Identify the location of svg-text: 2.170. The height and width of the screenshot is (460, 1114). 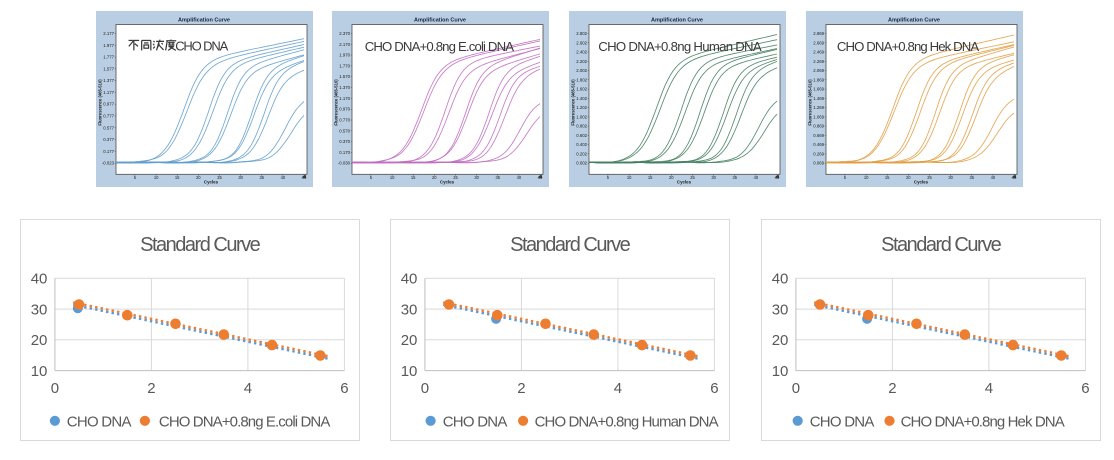
(344, 44).